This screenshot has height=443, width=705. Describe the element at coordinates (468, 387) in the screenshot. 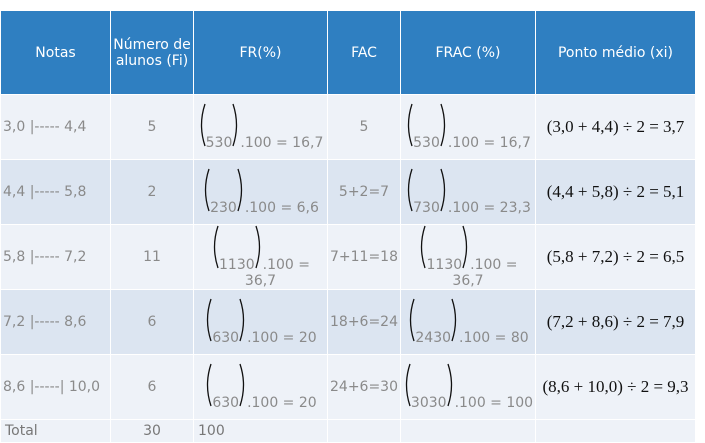

I see `frac-cell: 3030 .100 = 100` at that location.